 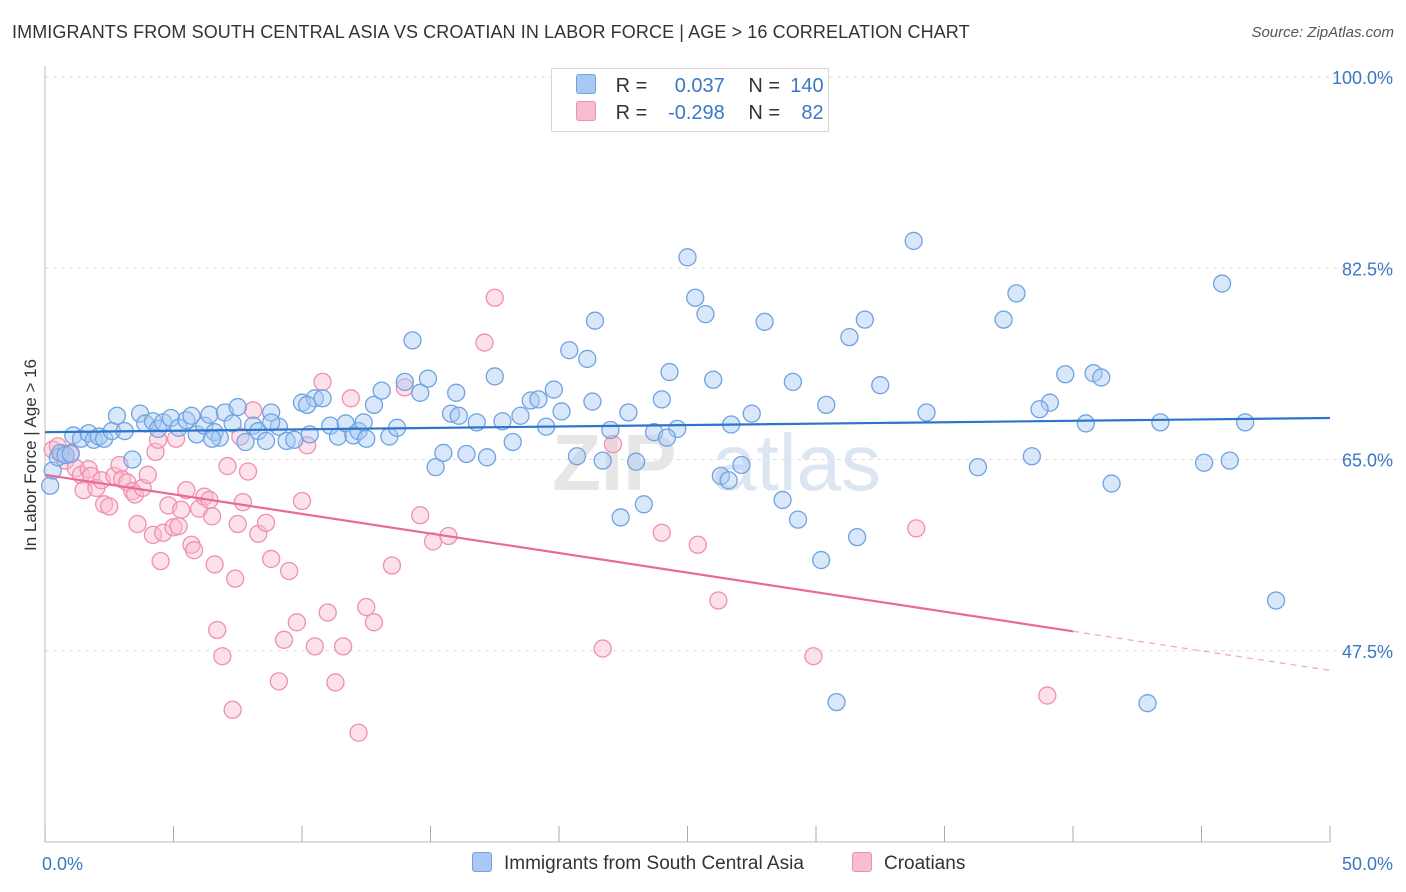 I want to click on croatians-trend-line, so click(x=559, y=553).